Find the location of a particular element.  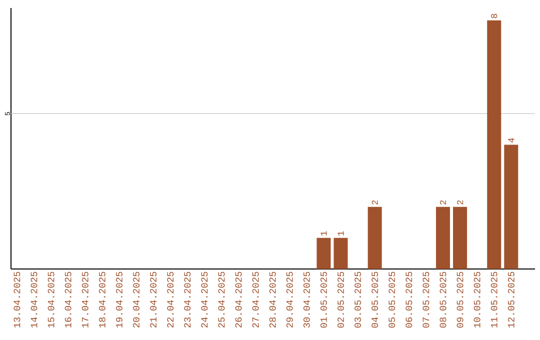

x-tick-label: 30.04.2025 is located at coordinates (306, 300).